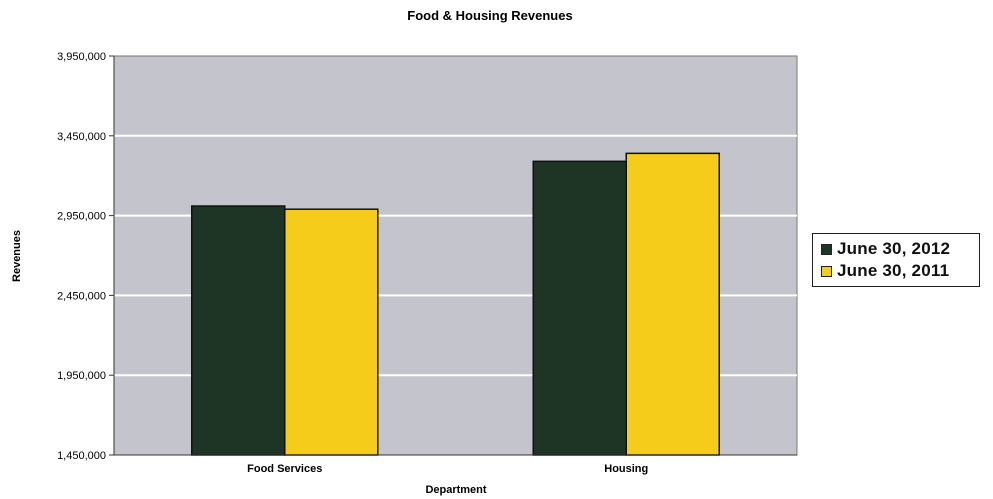 Image resolution: width=993 pixels, height=499 pixels. What do you see at coordinates (489, 15) in the screenshot?
I see `chart-title: Food & Housing Revenues` at bounding box center [489, 15].